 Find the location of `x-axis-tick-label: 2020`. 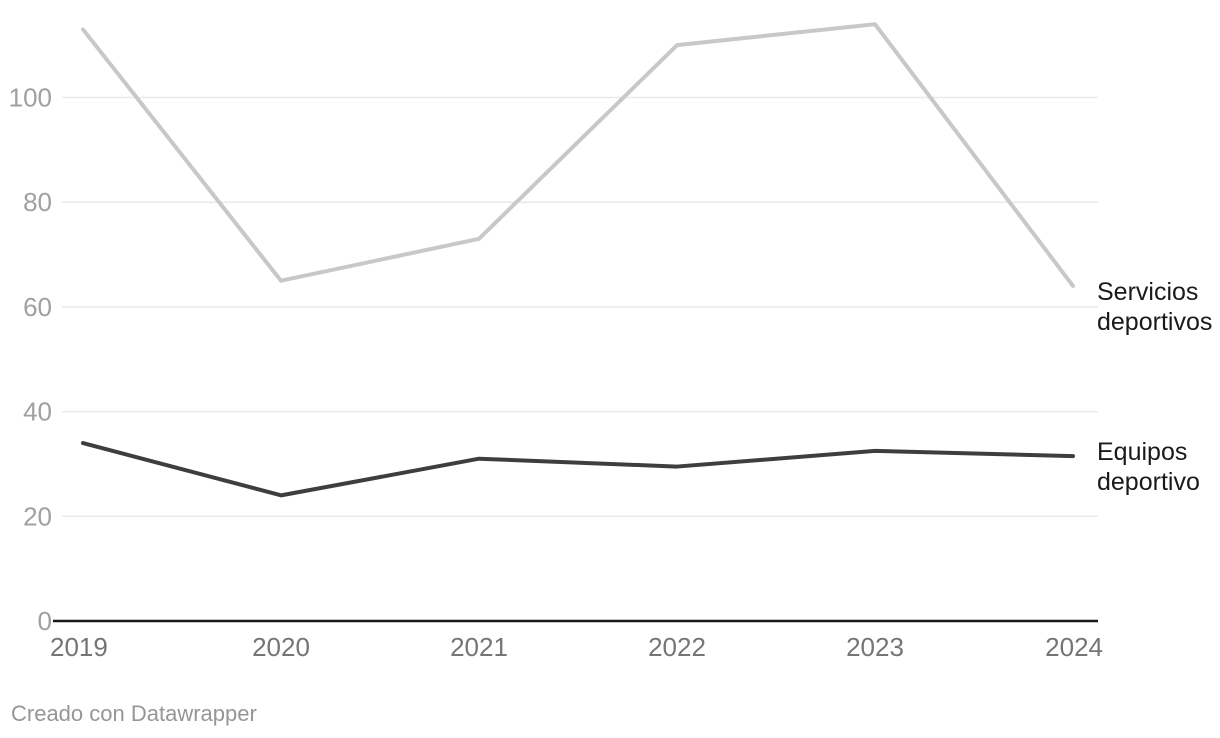

x-axis-tick-label: 2020 is located at coordinates (281, 647).